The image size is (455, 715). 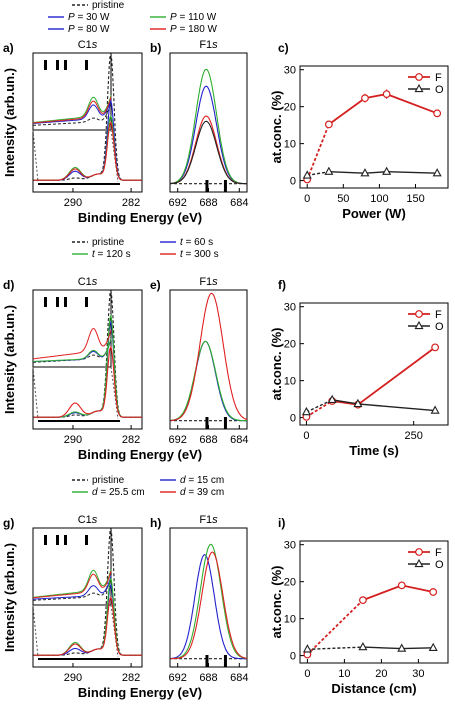 I want to click on tick-label: 50, so click(x=343, y=199).